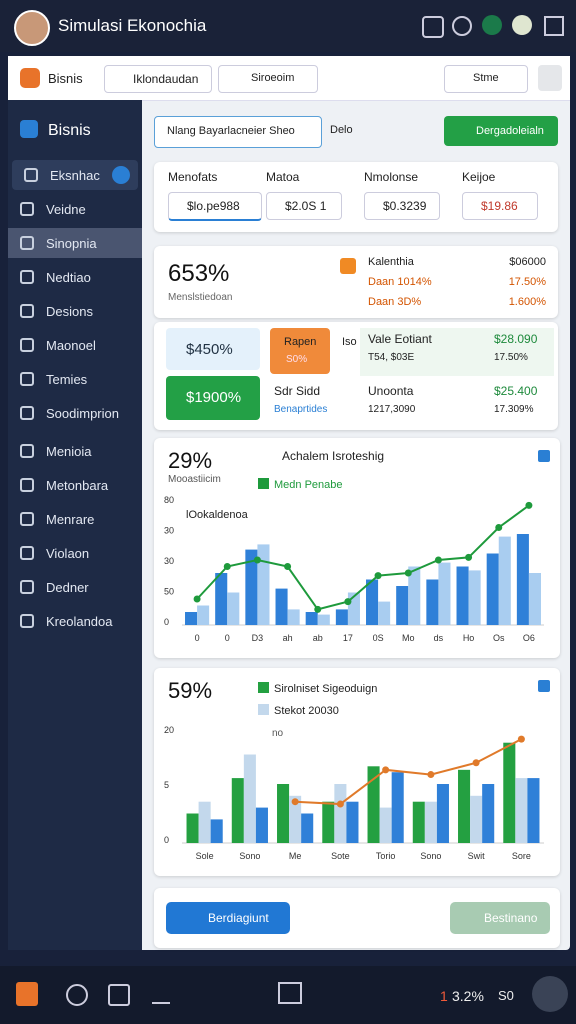 The height and width of the screenshot is (1024, 576). I want to click on app-title: Simulasi Ekonochia, so click(132, 25).